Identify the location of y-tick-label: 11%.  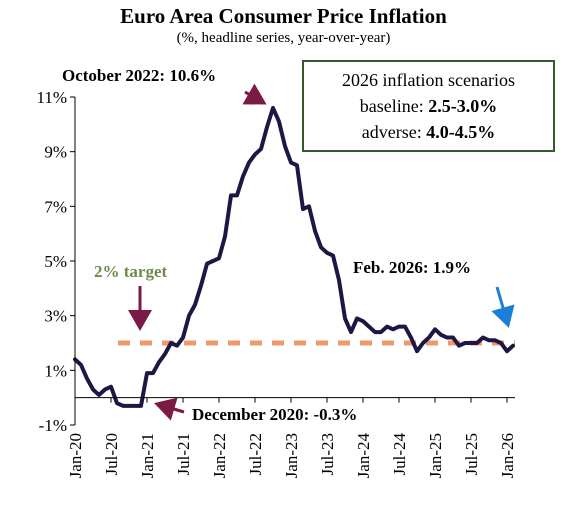
(51, 97).